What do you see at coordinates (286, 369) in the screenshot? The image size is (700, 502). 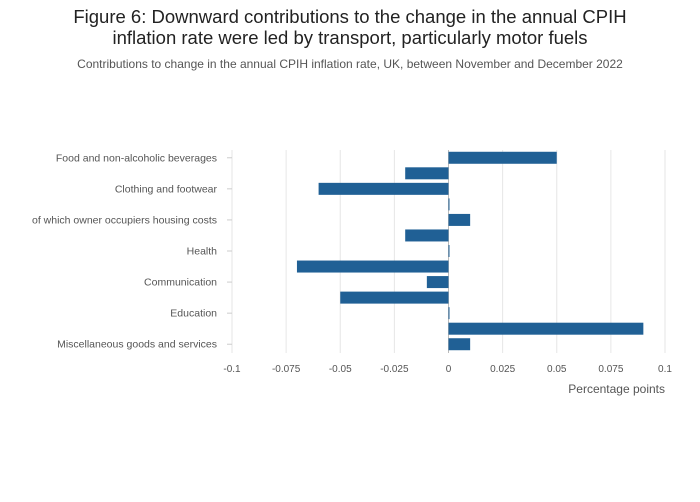 I see `x-tick-label: -0.075` at bounding box center [286, 369].